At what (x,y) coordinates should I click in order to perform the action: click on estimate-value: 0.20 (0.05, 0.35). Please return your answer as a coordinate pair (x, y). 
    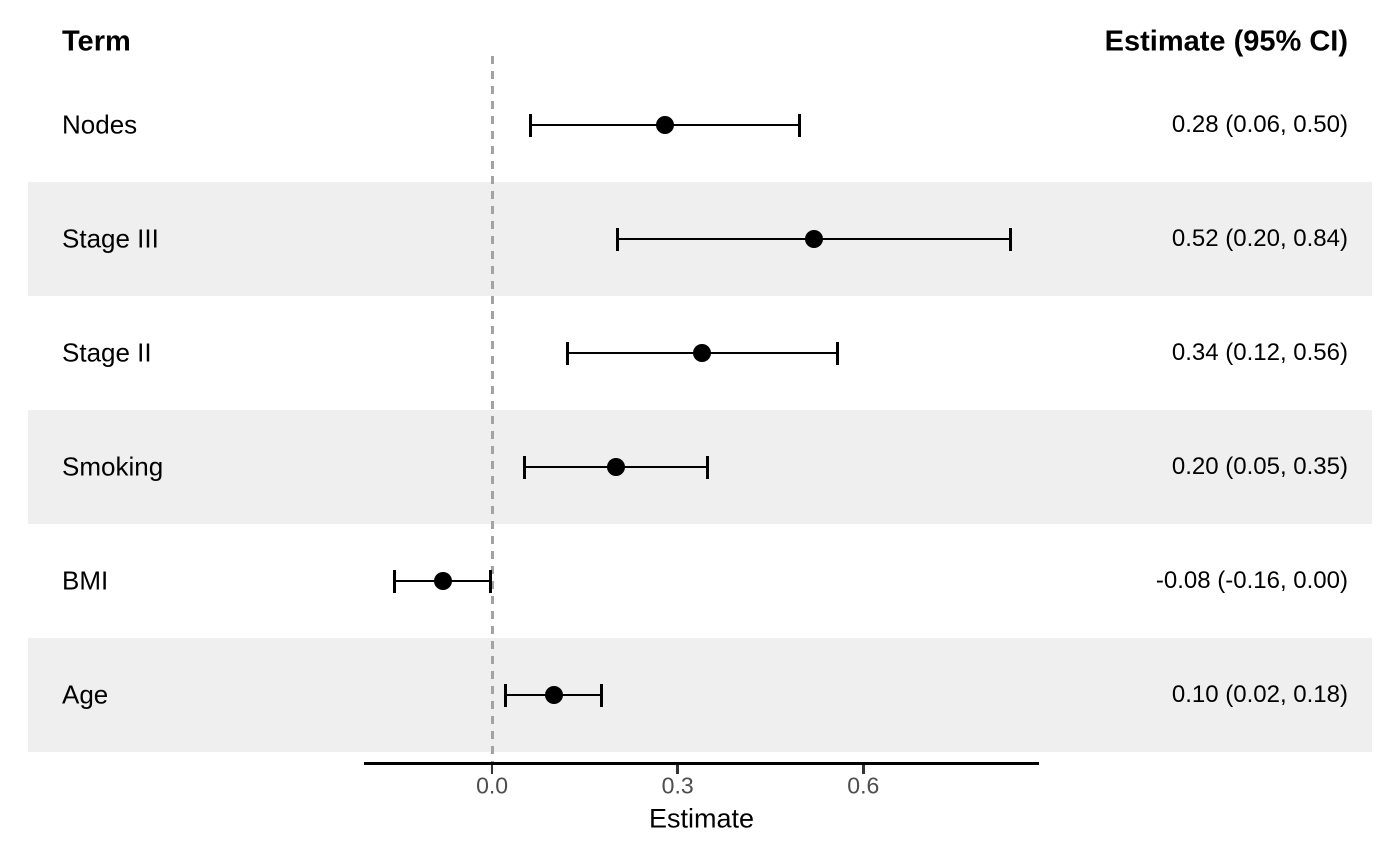
    Looking at the image, I should click on (1259, 466).